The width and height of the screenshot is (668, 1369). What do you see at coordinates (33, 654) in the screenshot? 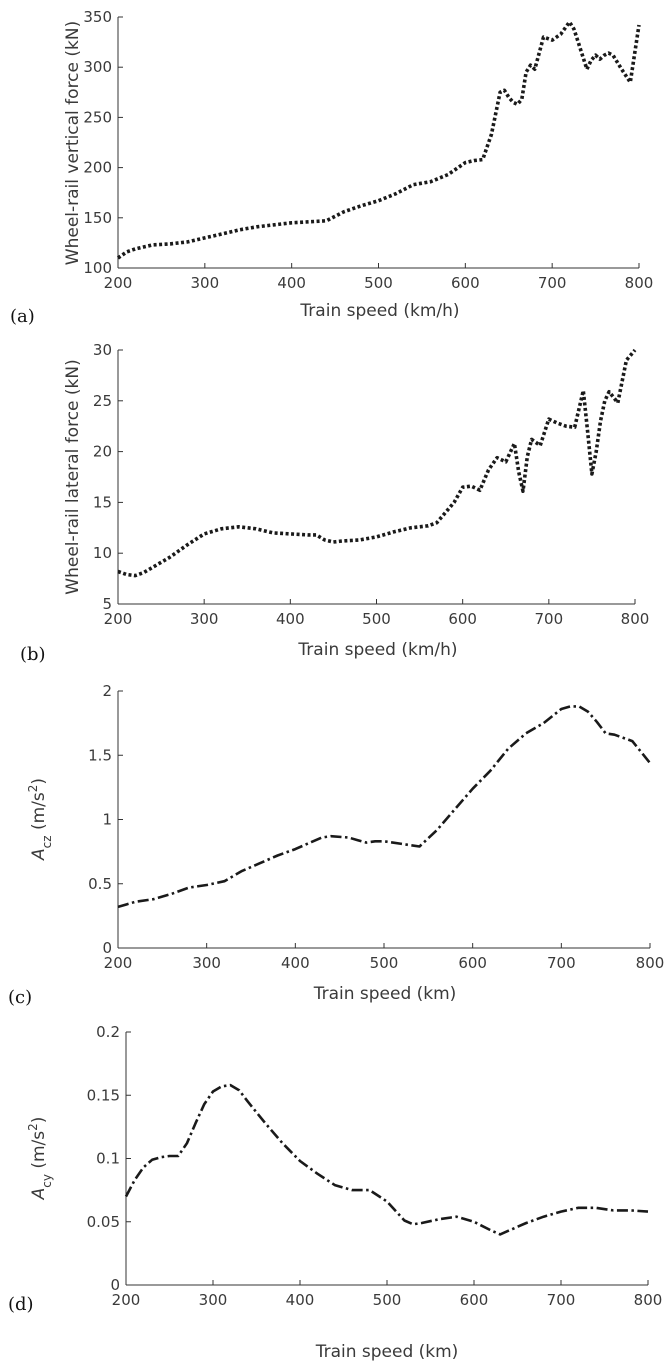
I see `panel-b-label: (b)` at bounding box center [33, 654].